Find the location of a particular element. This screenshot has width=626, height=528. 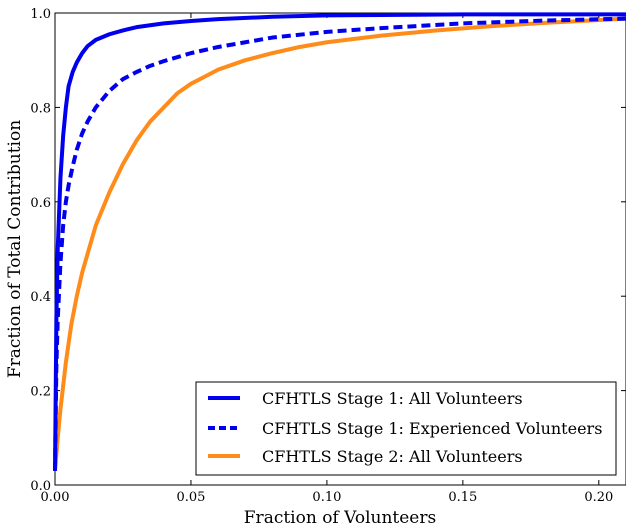

x-axis-label: Fraction of Volunteers is located at coordinates (340, 518).